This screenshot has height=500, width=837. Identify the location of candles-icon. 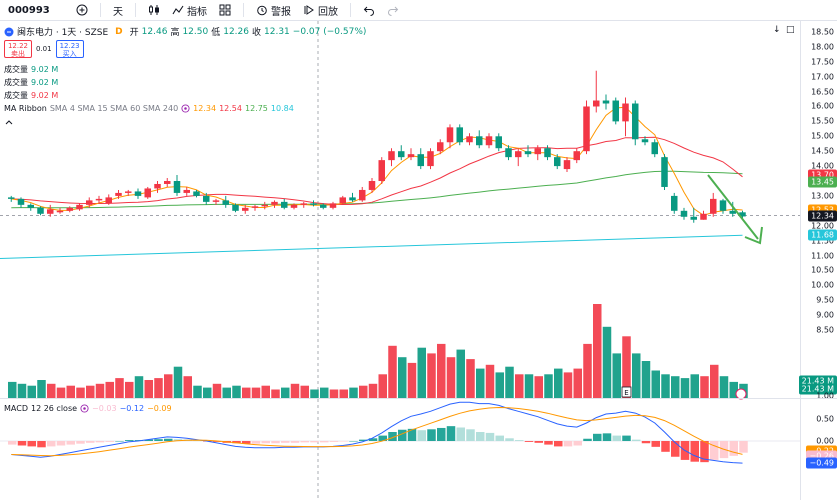
(154, 10).